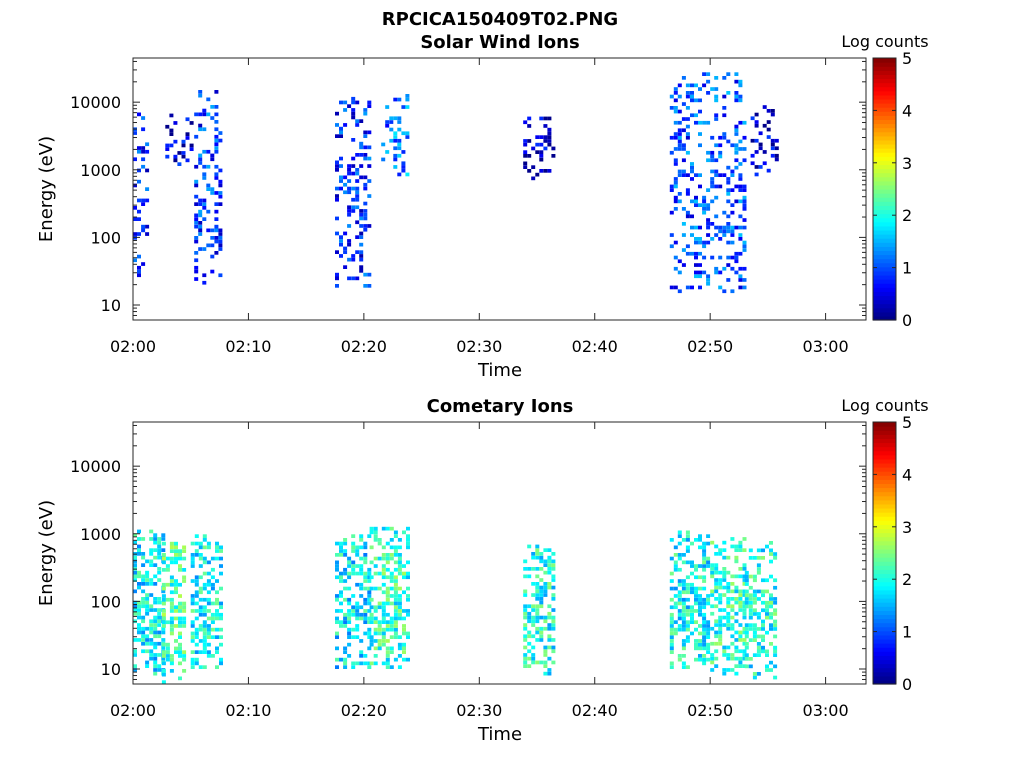  I want to click on colorbar-tick: 2, so click(892, 579).